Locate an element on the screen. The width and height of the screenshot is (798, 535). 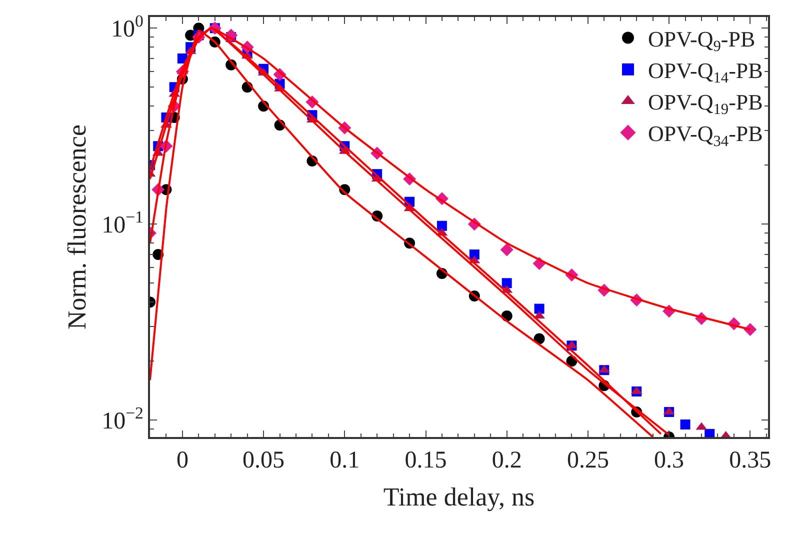
x-tick-label: 0.3 is located at coordinates (669, 461).